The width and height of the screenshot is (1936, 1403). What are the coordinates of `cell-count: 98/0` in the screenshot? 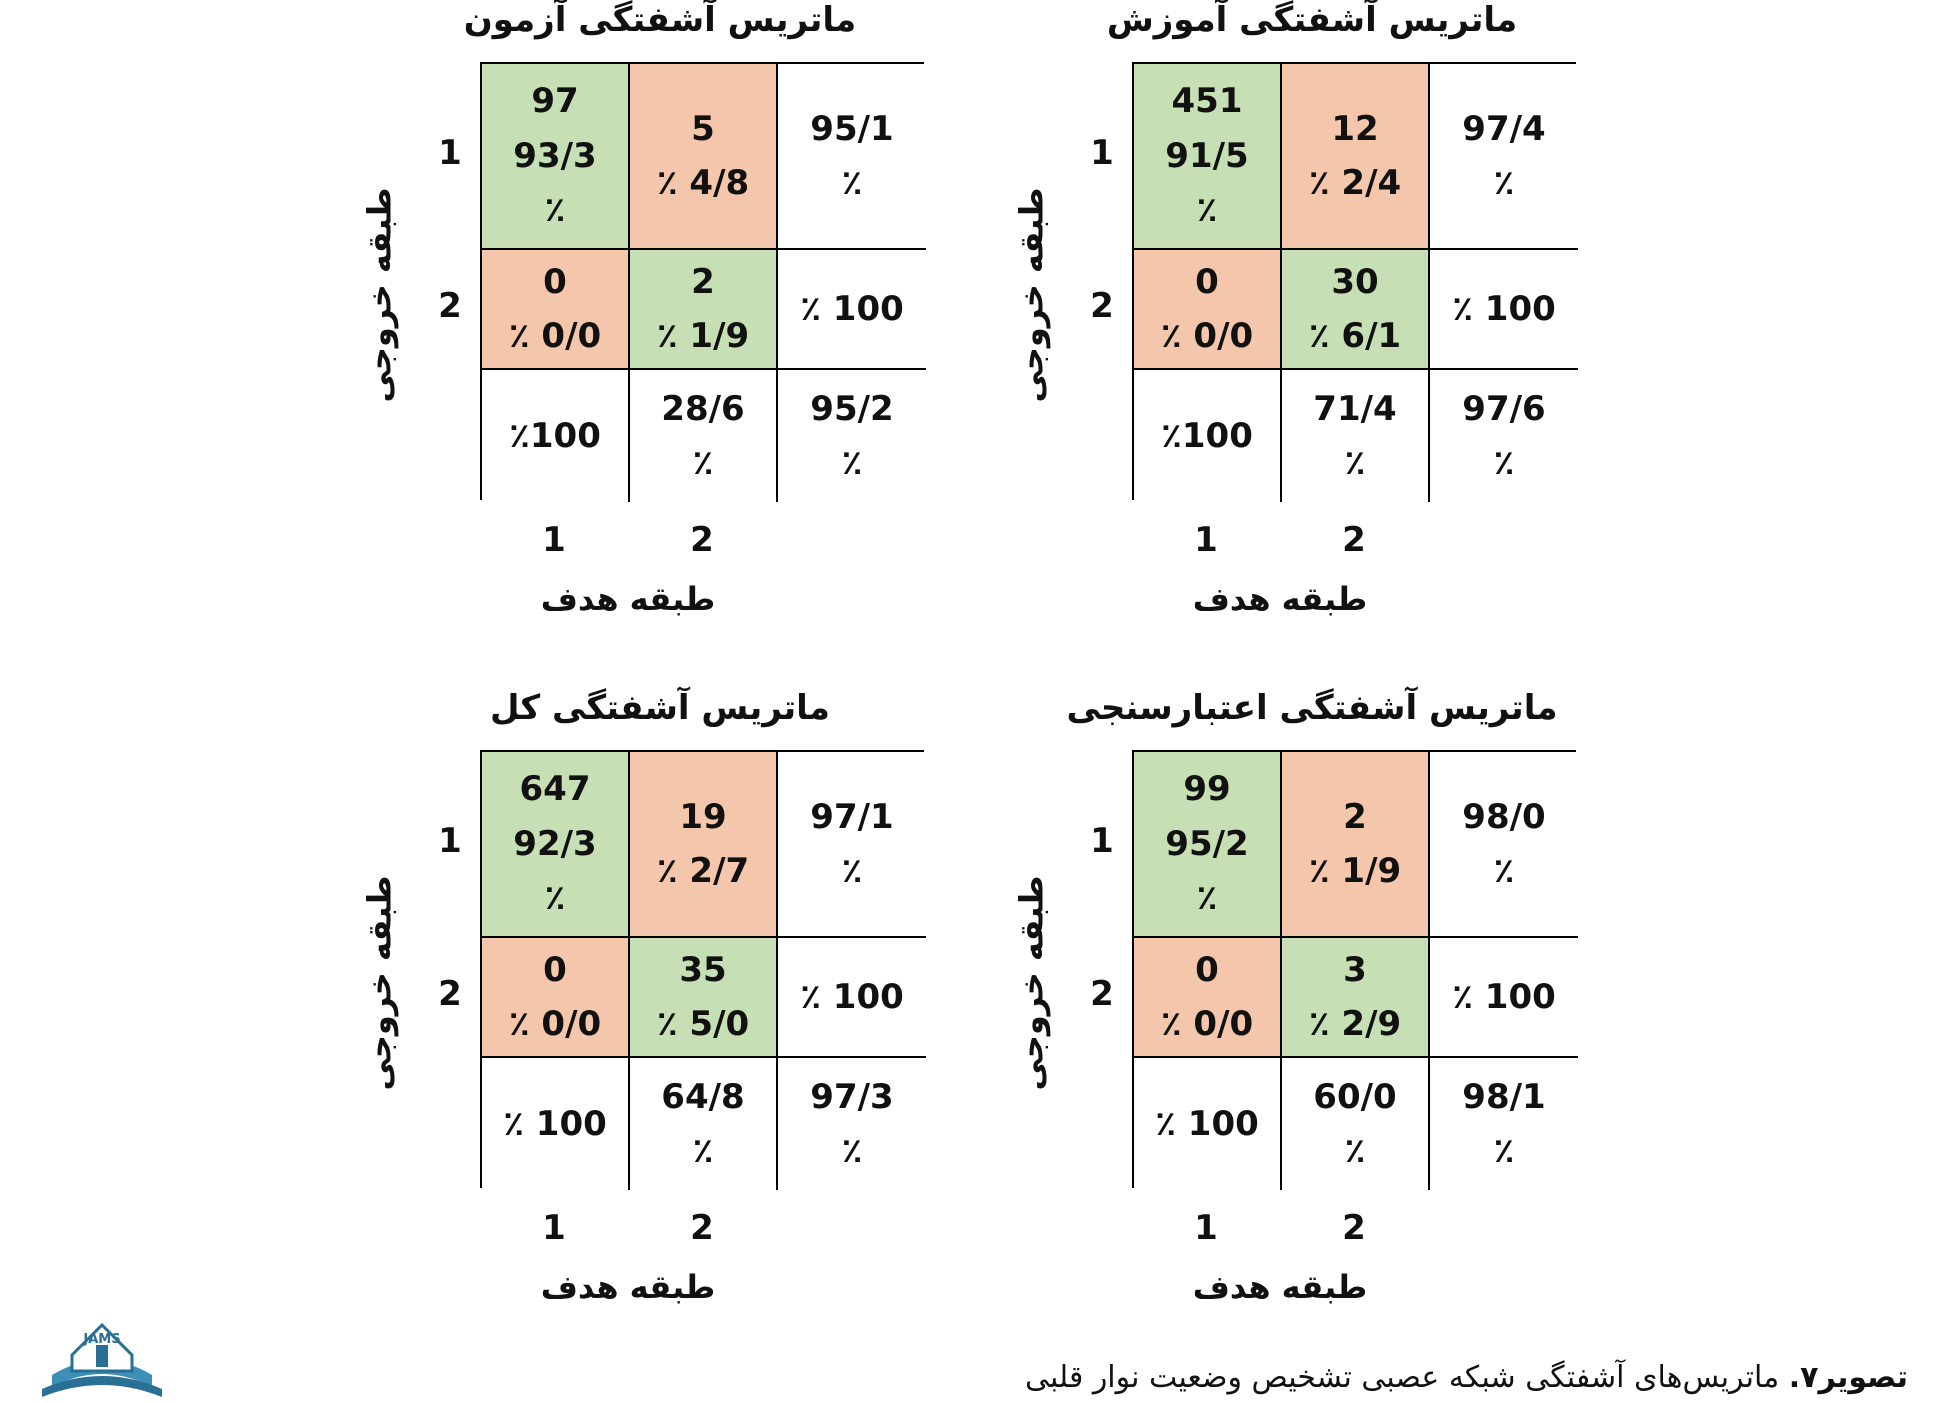 It's located at (1504, 816).